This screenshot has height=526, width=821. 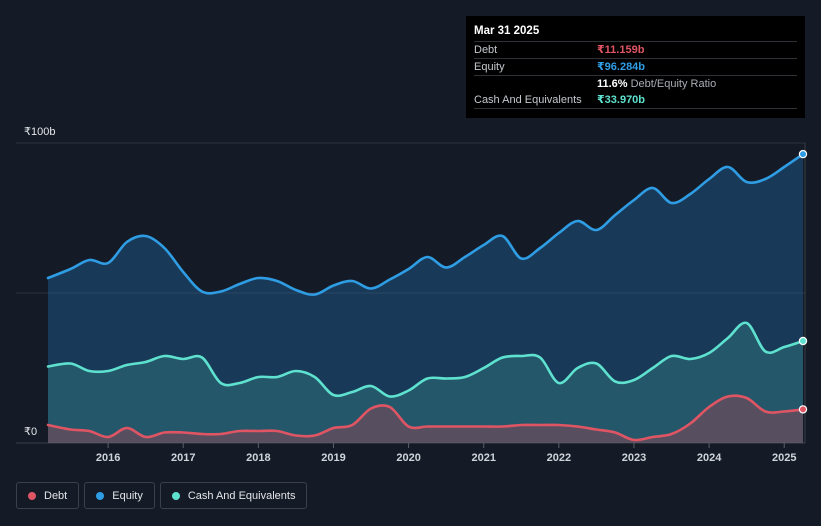 What do you see at coordinates (621, 50) in the screenshot?
I see `tooltip-debt-value: ₹11.159b` at bounding box center [621, 50].